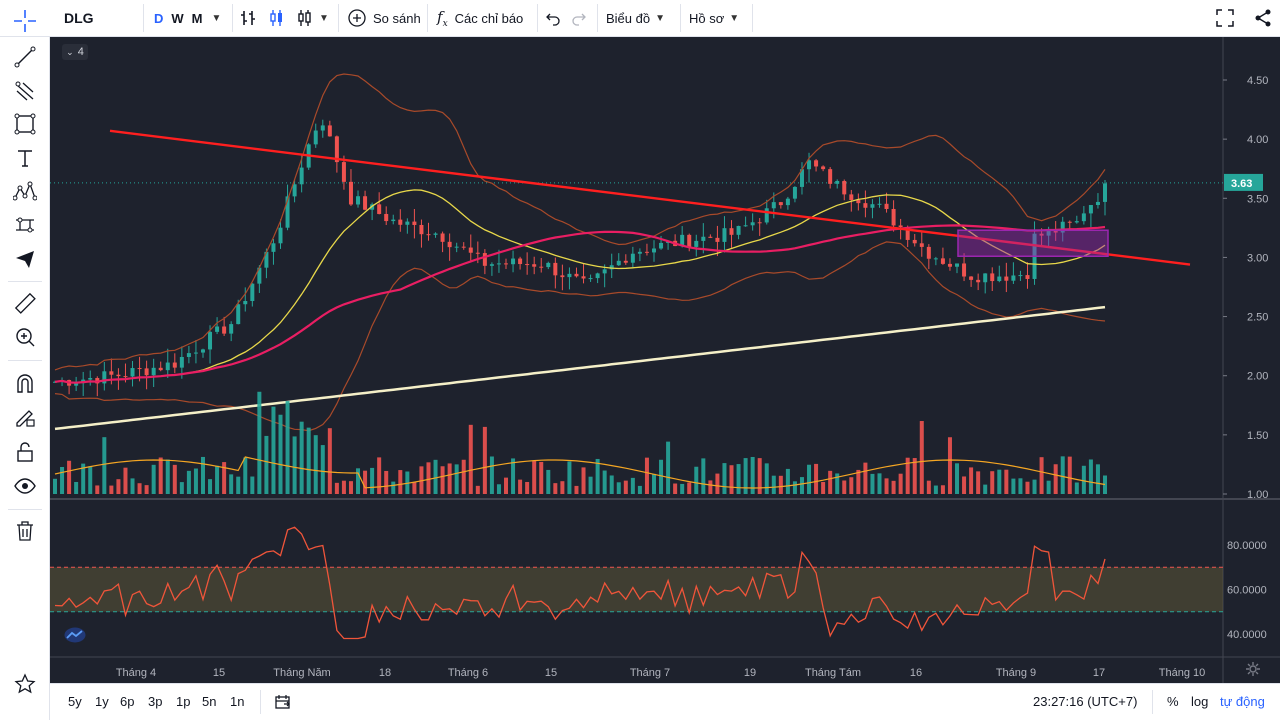 The image size is (1280, 720). I want to click on interval-month: M, so click(197, 18).